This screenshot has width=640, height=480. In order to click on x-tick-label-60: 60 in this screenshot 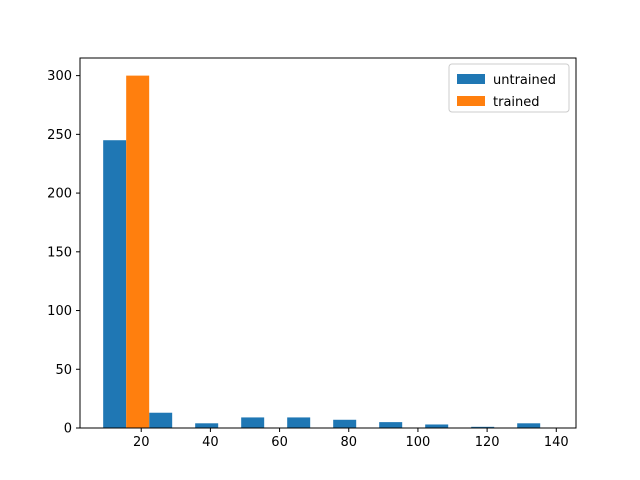, I will do `click(279, 442)`.